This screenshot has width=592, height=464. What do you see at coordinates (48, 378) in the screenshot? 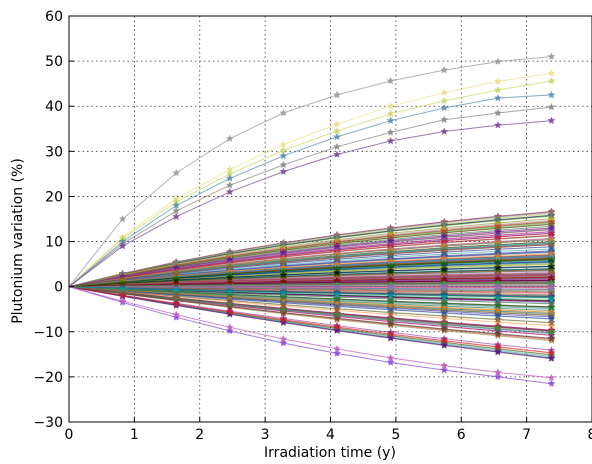
I see `y-tick-label: −20` at bounding box center [48, 378].